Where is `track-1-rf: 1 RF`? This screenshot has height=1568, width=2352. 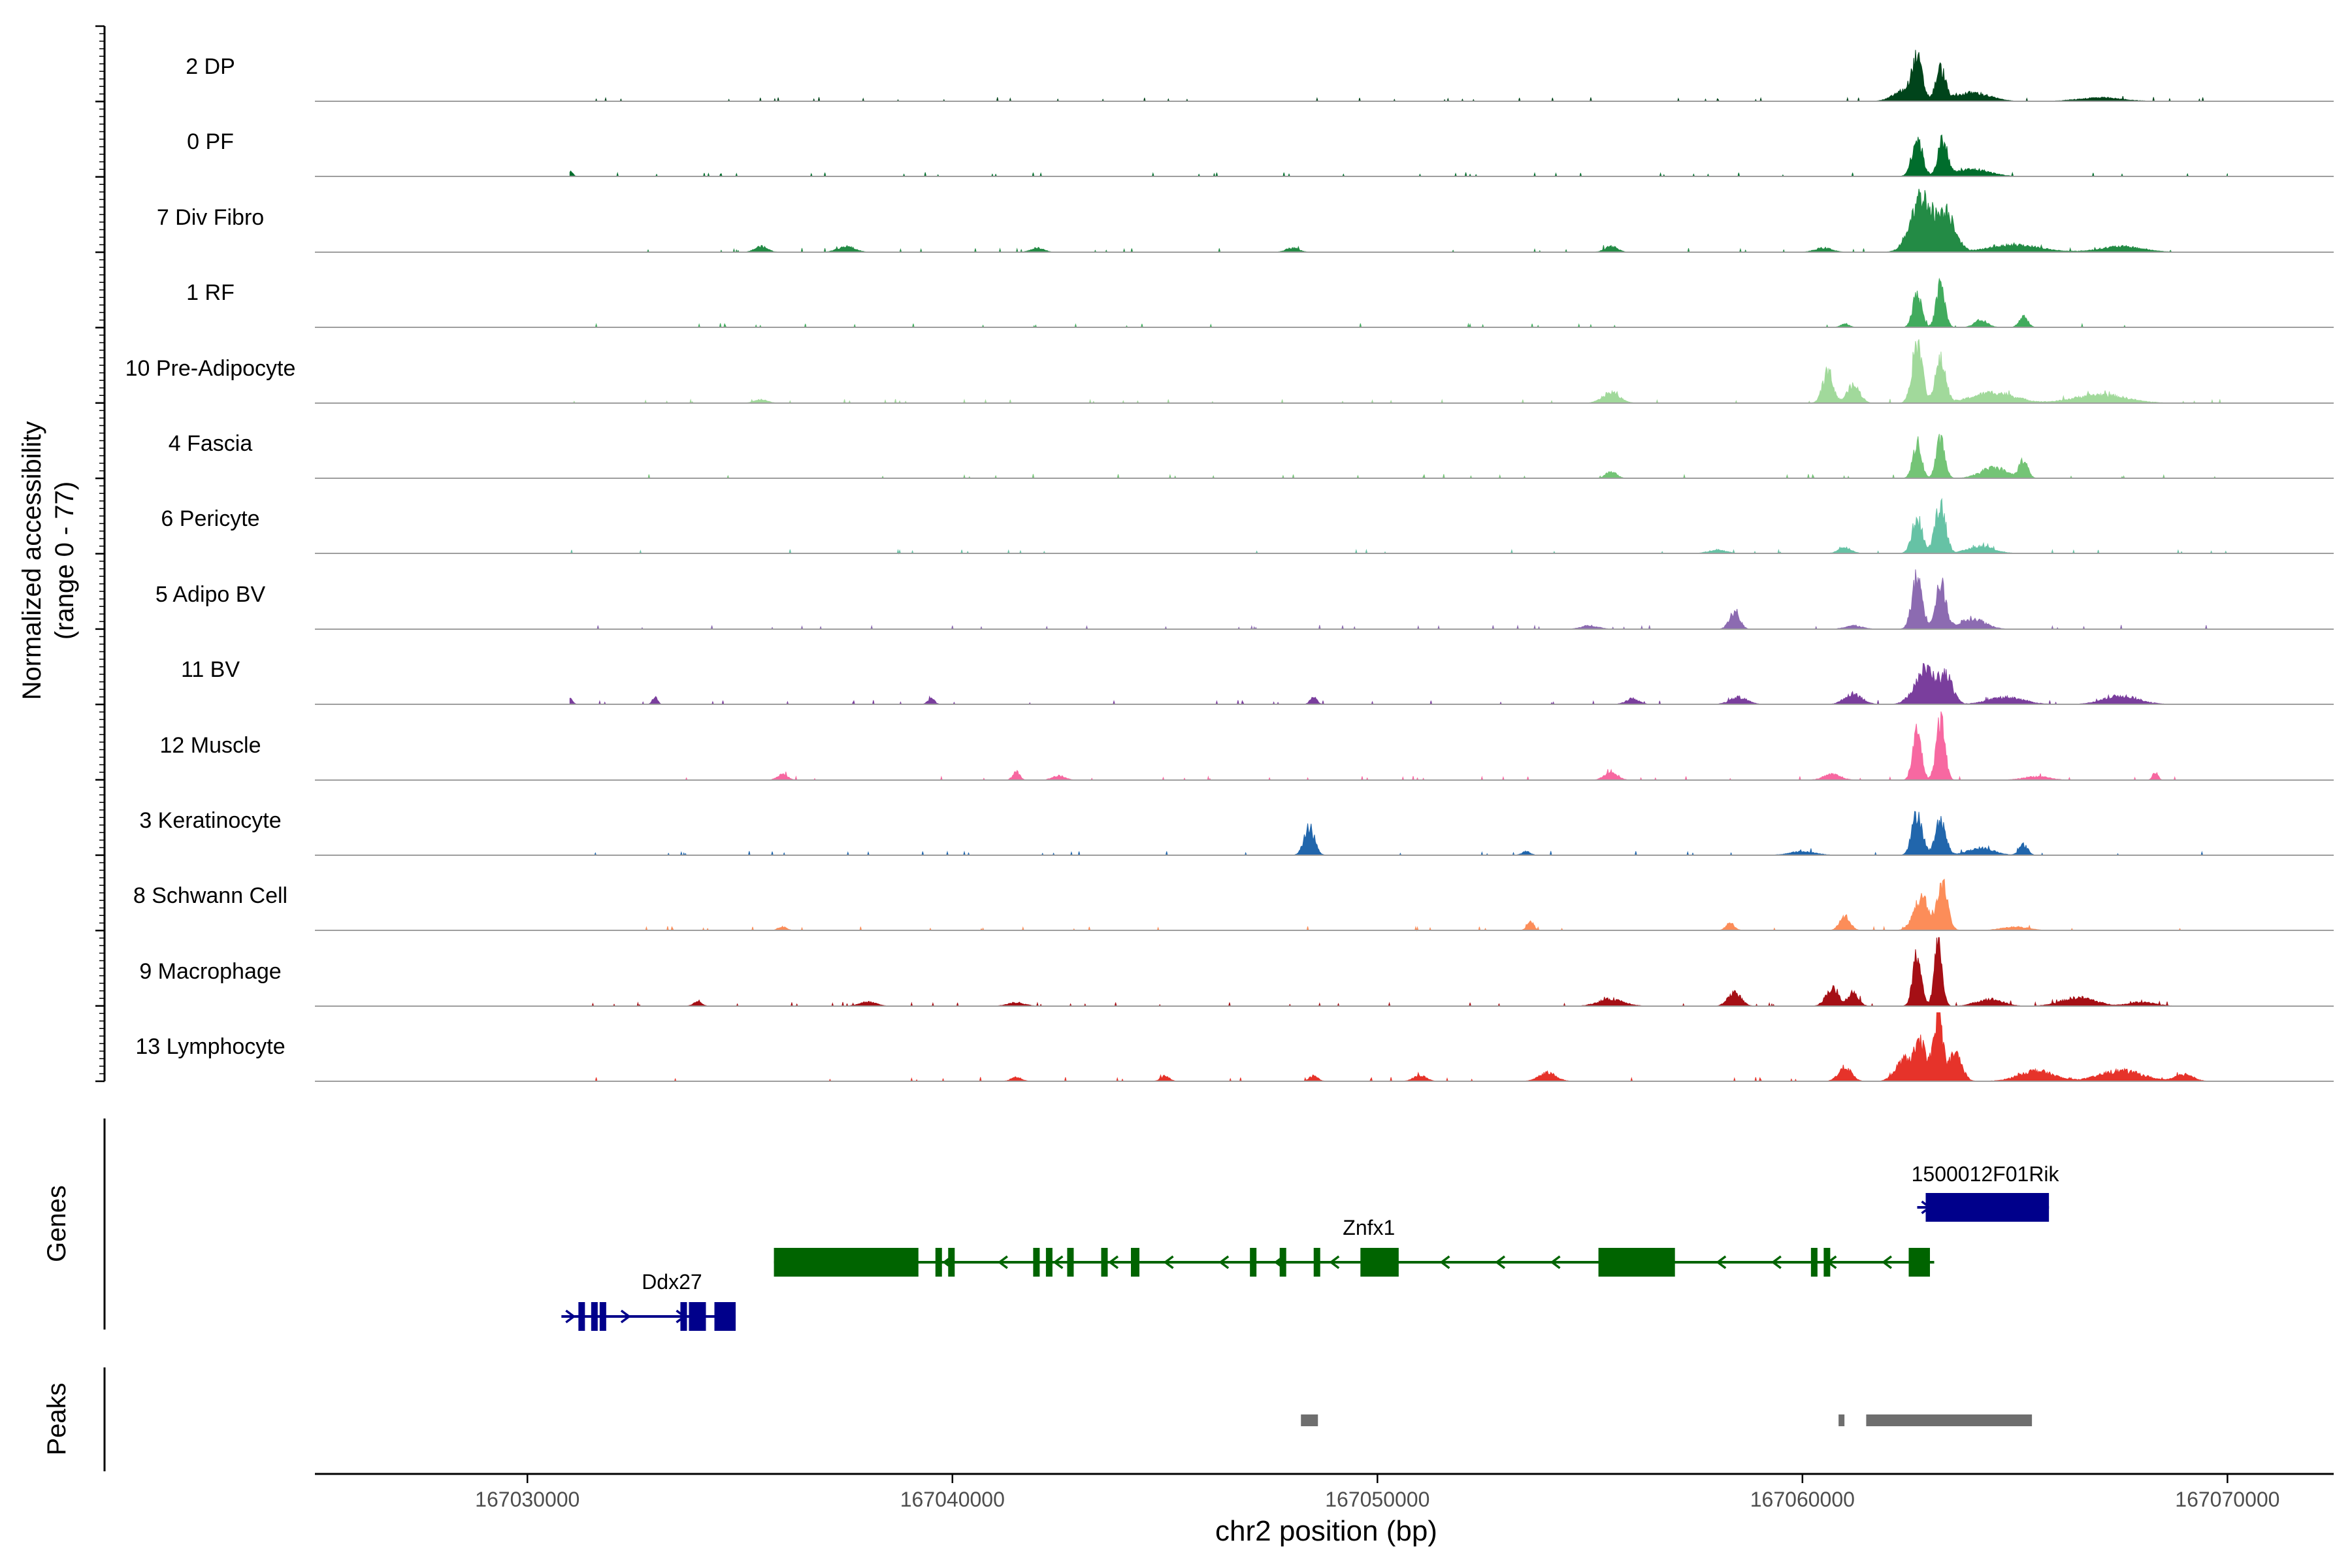 track-1-rf: 1 RF is located at coordinates (1260, 303).